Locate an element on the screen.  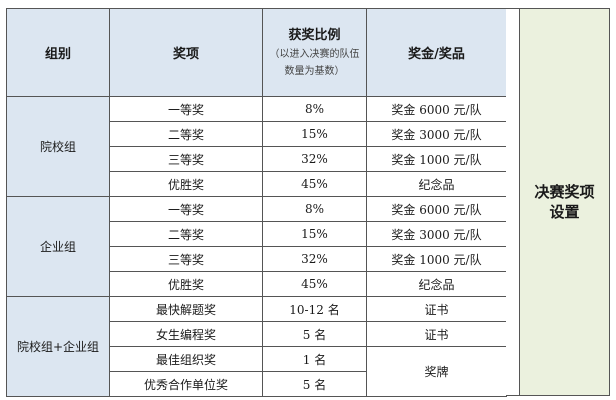
side-label: 决赛奖项设置 is located at coordinates (564, 202).